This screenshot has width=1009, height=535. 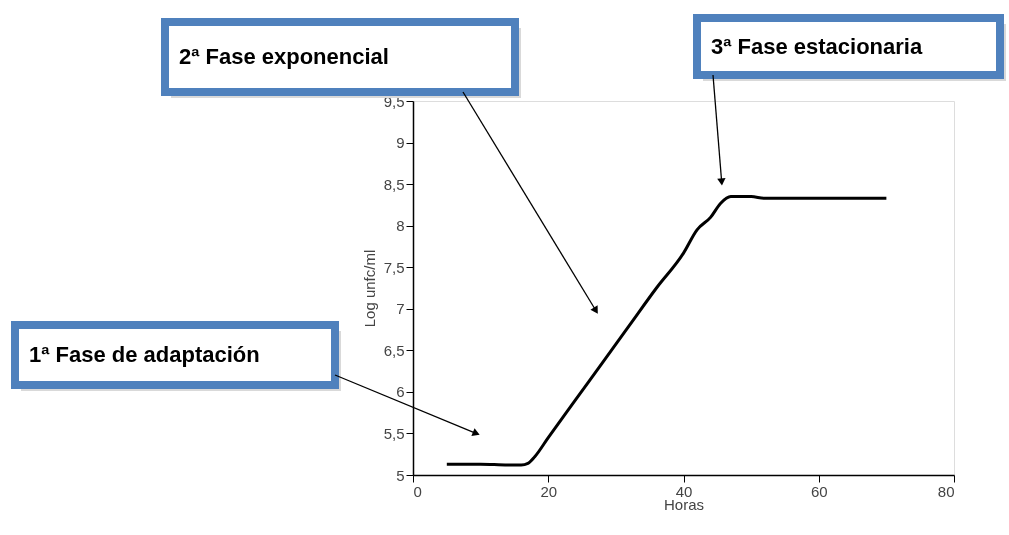 What do you see at coordinates (400, 226) in the screenshot?
I see `y-tick-label: 8` at bounding box center [400, 226].